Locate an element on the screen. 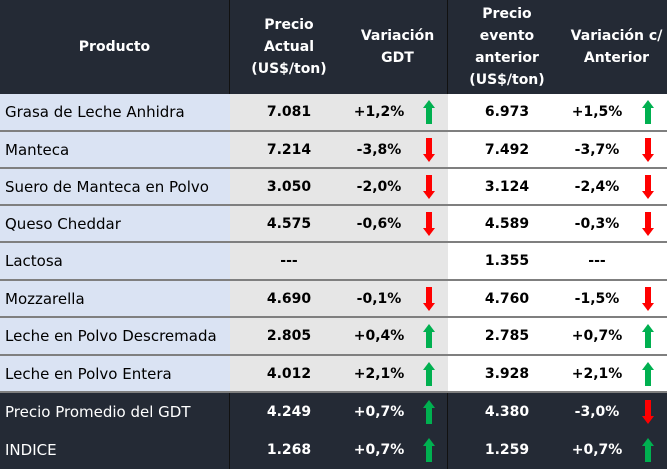 The height and width of the screenshot is (469, 667). variacion-gdt is located at coordinates (379, 261).